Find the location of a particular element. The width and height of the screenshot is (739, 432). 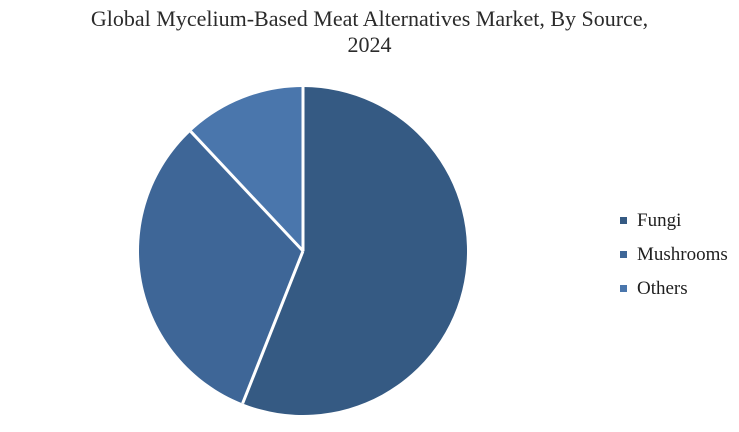

legend-item-others: Others is located at coordinates (674, 288).